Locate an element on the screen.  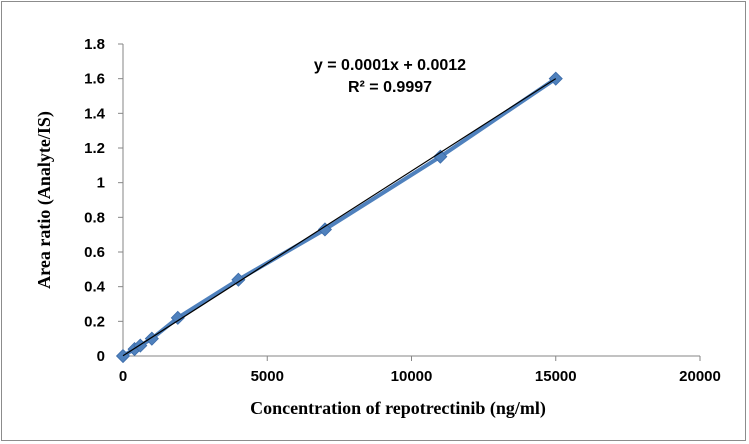
y-tick-label: 1 is located at coordinates (101, 183).